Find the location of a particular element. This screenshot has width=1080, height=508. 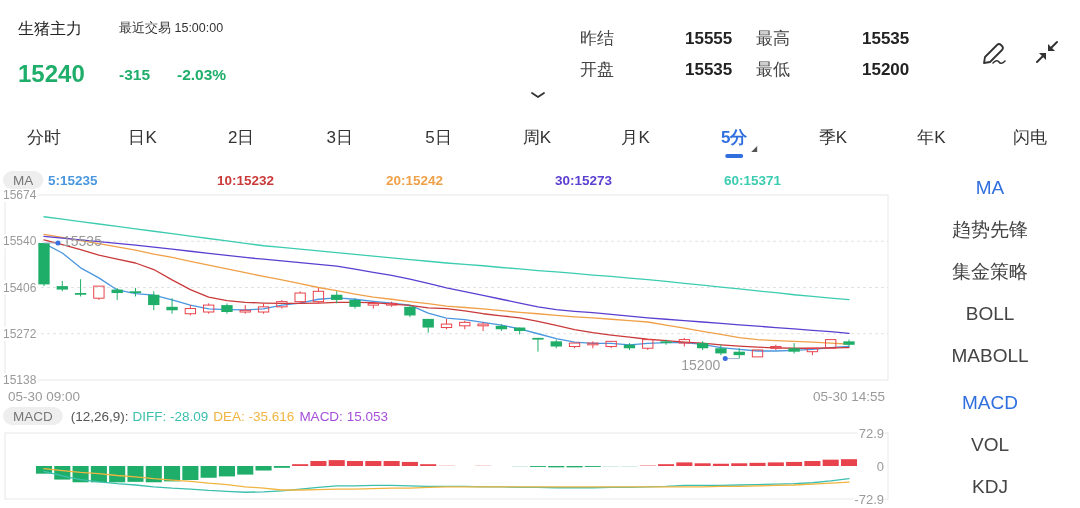

text: DEA: -35.616 is located at coordinates (254, 416).